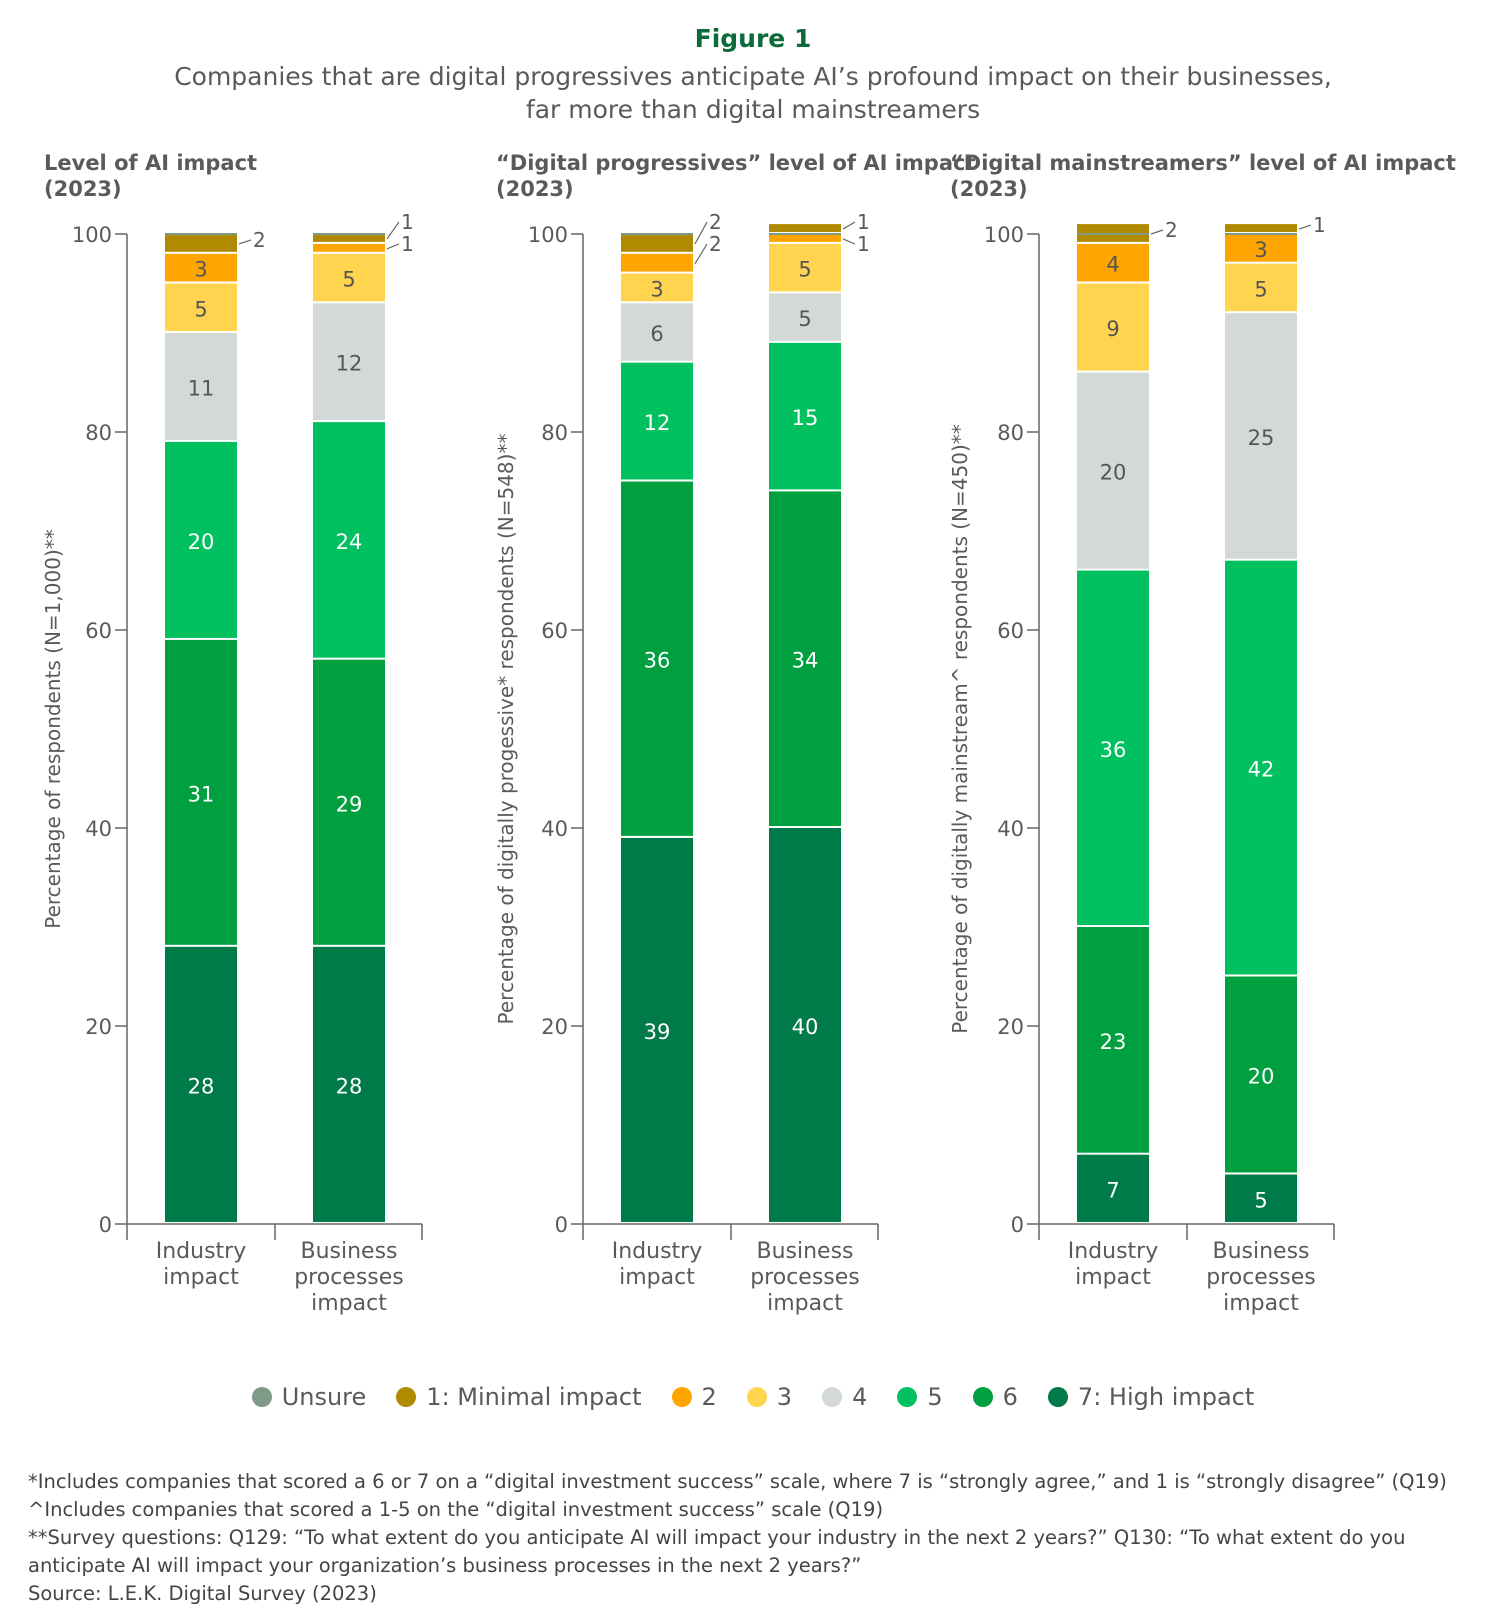 The width and height of the screenshot is (1506, 1624). I want to click on chart-2-x-label-business-processes-impact-line-1: Business, so click(804, 1251).